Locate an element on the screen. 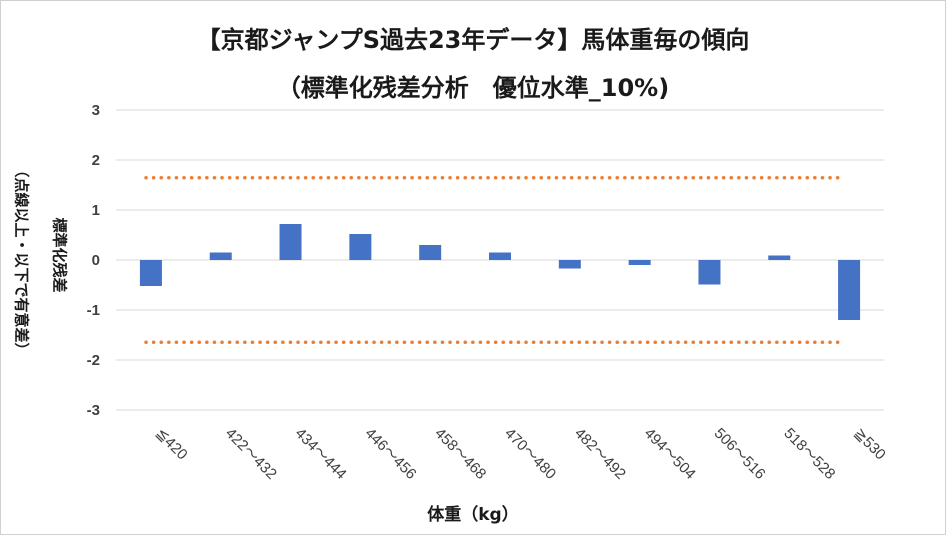 The width and height of the screenshot is (946, 535). x-tick-label: 446～456 is located at coordinates (391, 454).